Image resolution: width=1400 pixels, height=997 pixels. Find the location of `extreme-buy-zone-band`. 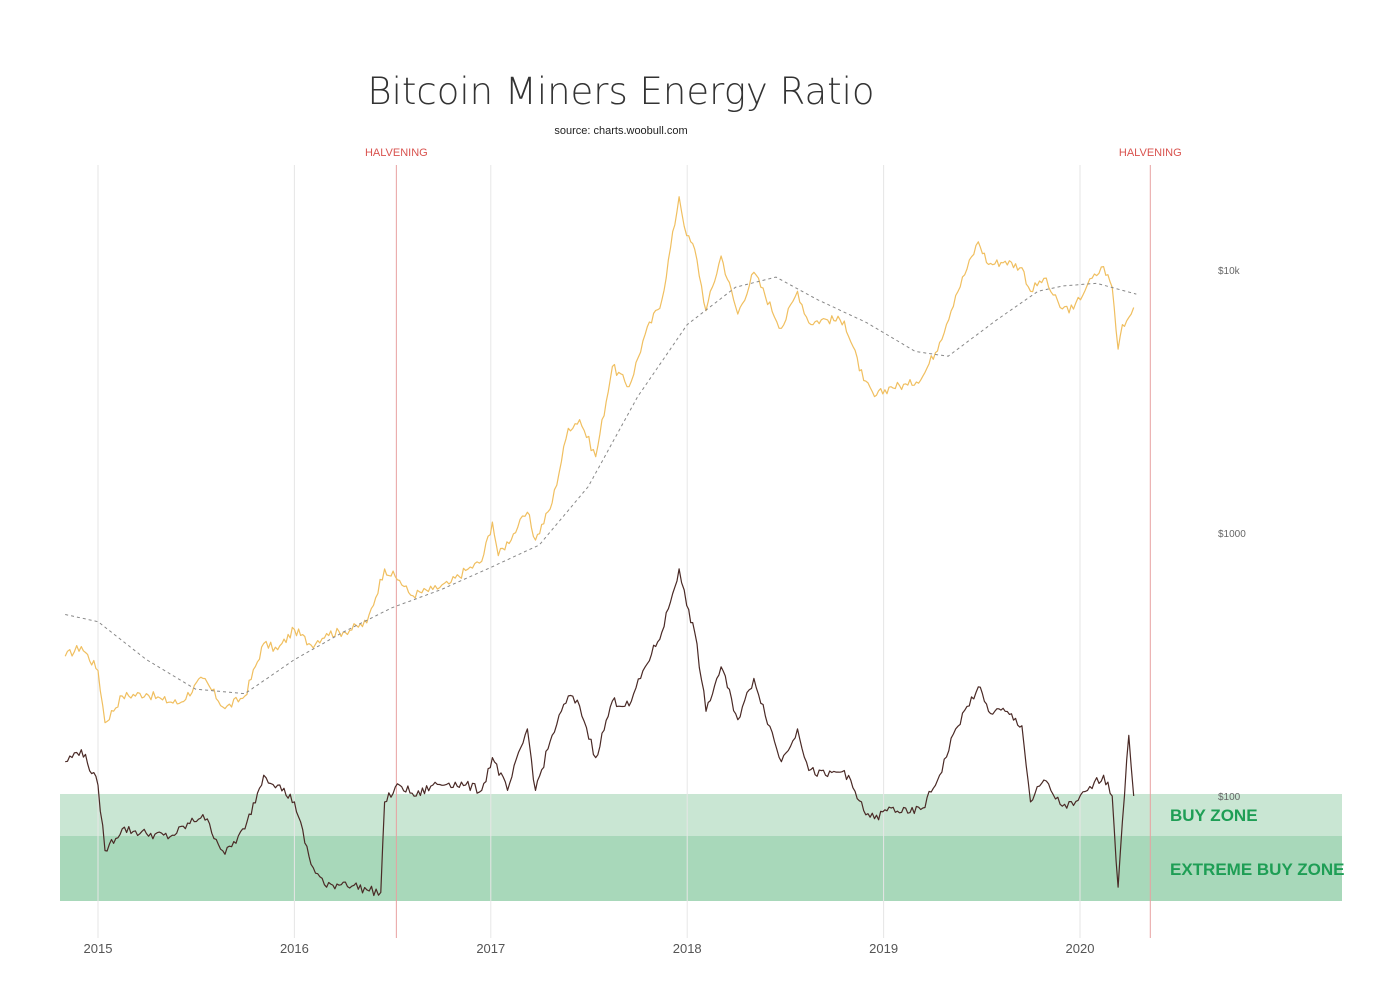

extreme-buy-zone-band is located at coordinates (701, 868).